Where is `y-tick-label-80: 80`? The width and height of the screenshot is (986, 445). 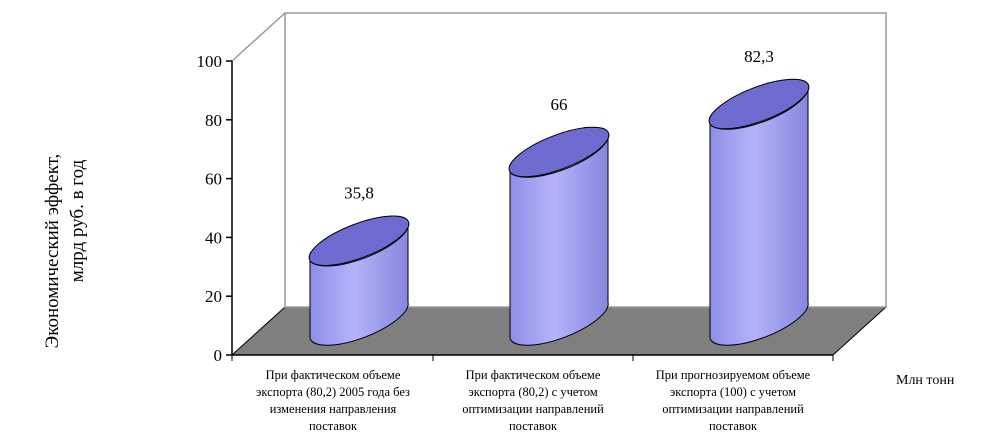 y-tick-label-80: 80 is located at coordinates (213, 120).